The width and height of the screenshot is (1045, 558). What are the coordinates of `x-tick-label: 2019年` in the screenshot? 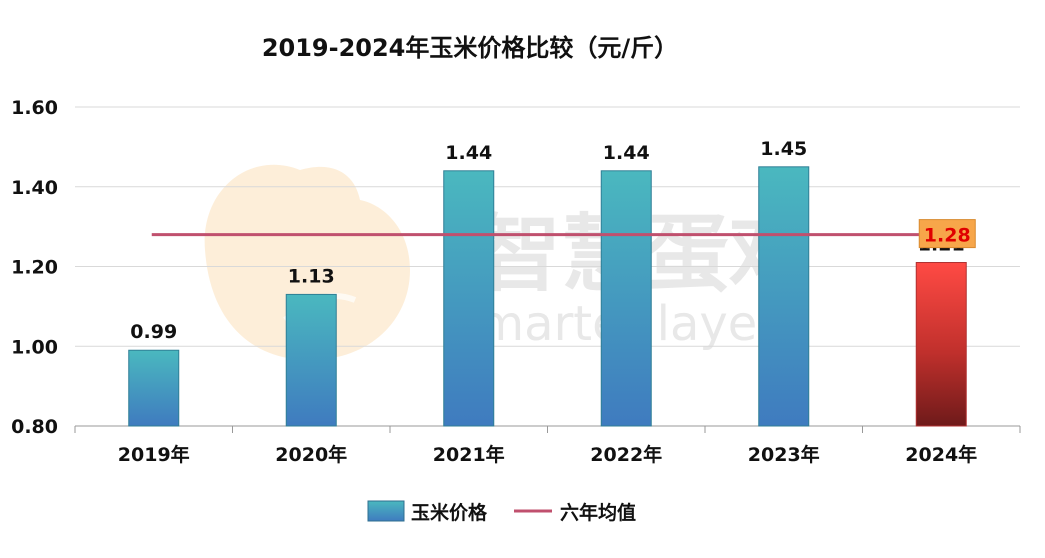 It's located at (154, 454).